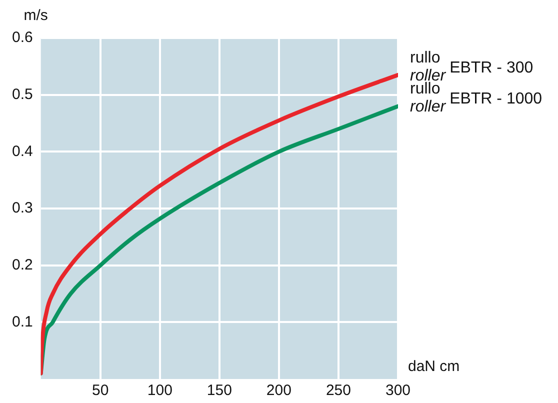 This screenshot has height=403, width=558. I want to click on y-tick-label: 0.3, so click(22, 208).